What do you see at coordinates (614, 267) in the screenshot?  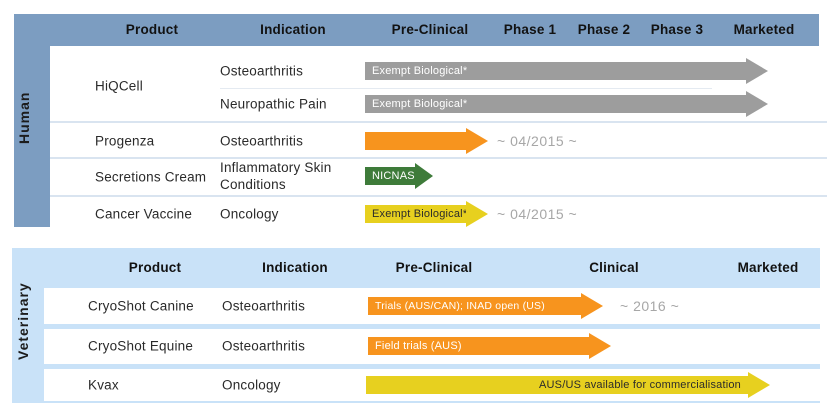 I see `vet-column-header-clinical: Clinical` at bounding box center [614, 267].